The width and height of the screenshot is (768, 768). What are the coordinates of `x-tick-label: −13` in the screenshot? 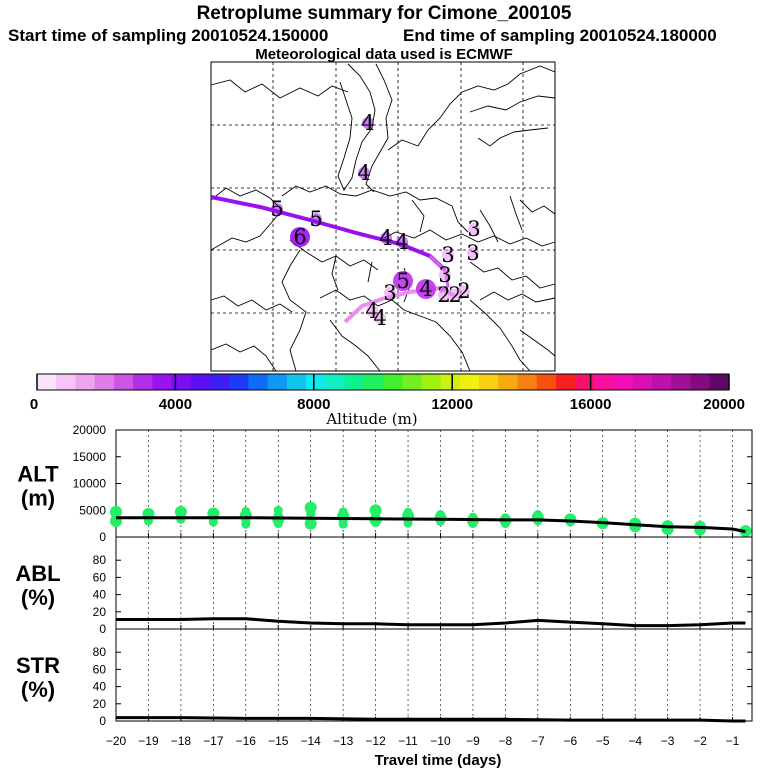 It's located at (343, 741).